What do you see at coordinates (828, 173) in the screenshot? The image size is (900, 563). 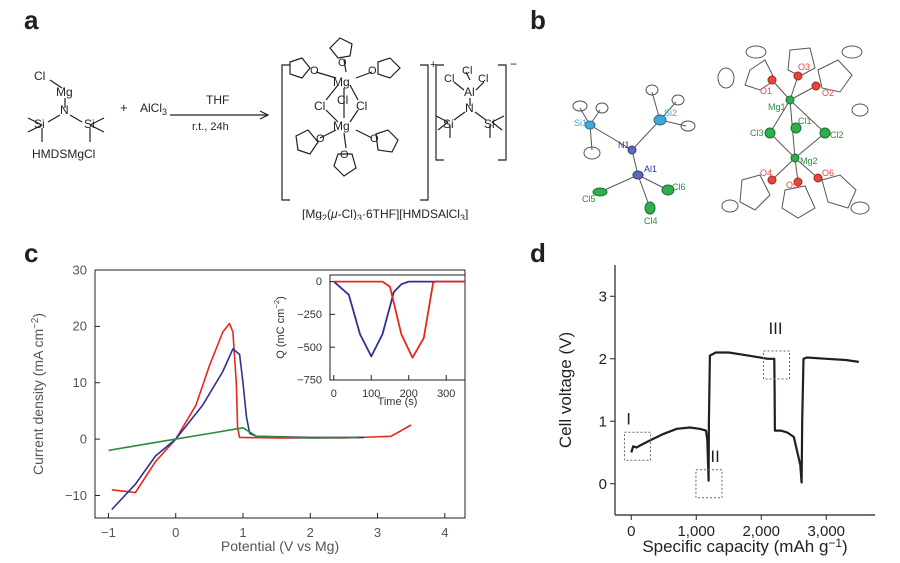 I see `atom-label-o6: O6` at bounding box center [828, 173].